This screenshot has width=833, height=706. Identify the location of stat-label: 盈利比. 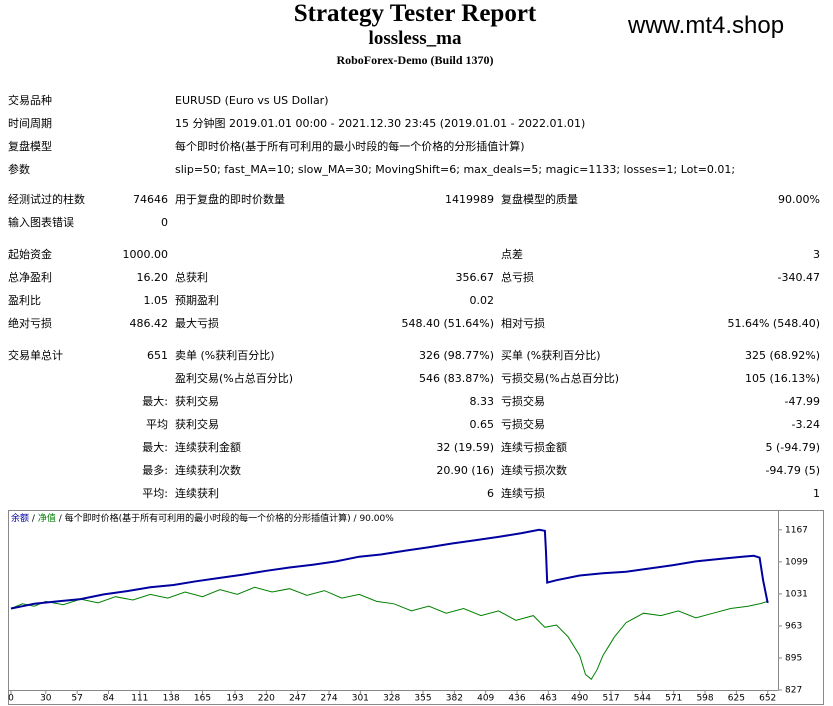
(24, 300).